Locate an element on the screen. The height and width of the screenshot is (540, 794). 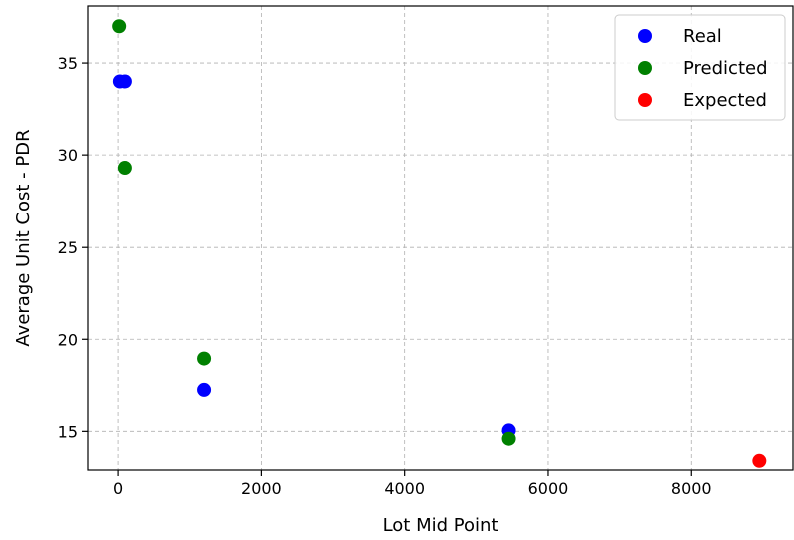
y-tick-label: 35 is located at coordinates (68, 63).